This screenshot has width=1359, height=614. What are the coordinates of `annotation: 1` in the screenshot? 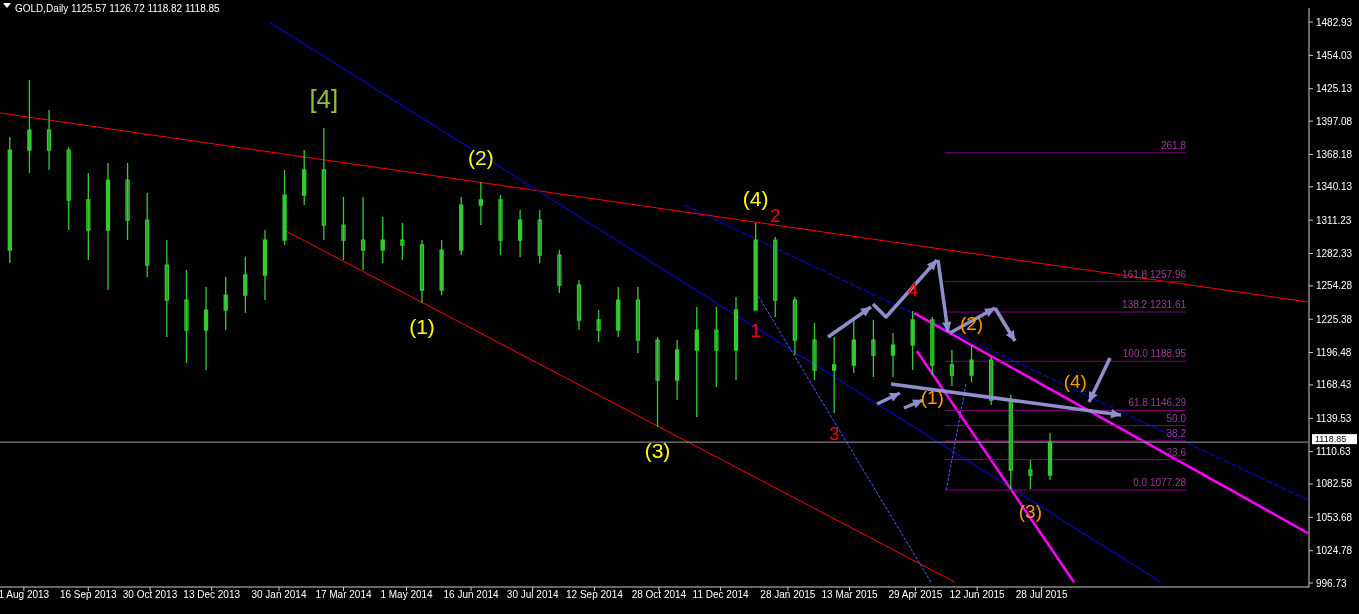 It's located at (755, 331).